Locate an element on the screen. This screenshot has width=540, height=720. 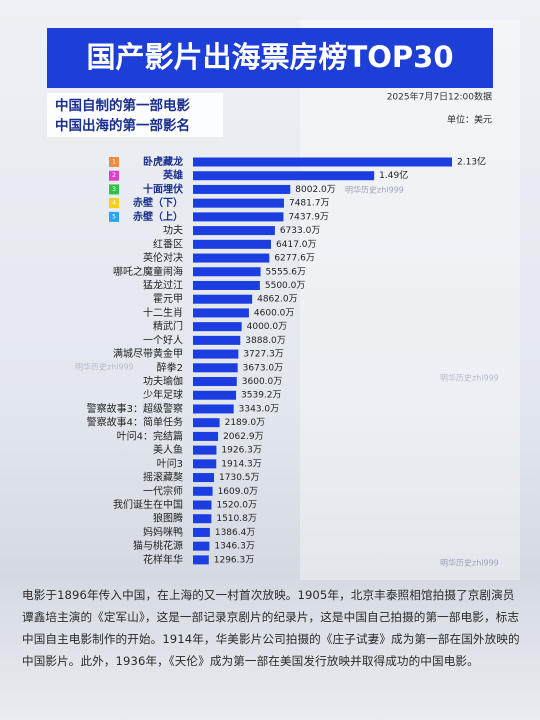
value-label: 2189.0万 is located at coordinates (245, 423).